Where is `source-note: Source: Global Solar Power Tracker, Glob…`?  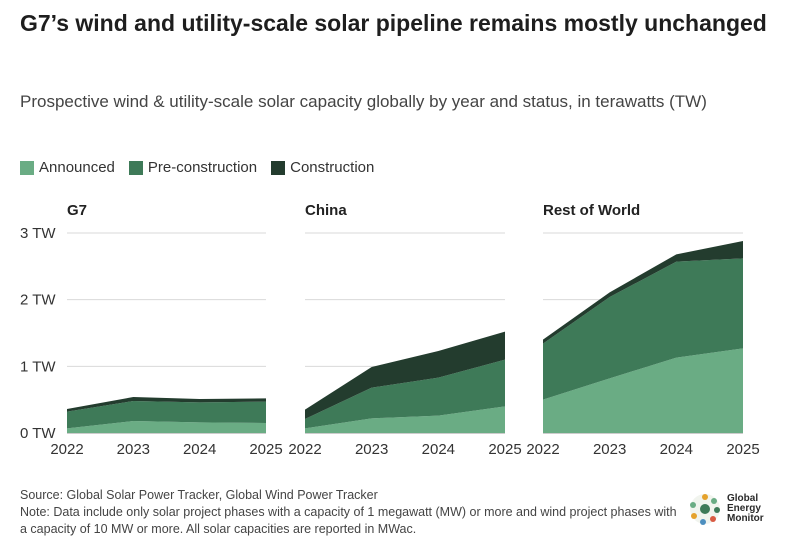
source-note: Source: Global Solar Power Tracker, Glob… is located at coordinates (199, 495).